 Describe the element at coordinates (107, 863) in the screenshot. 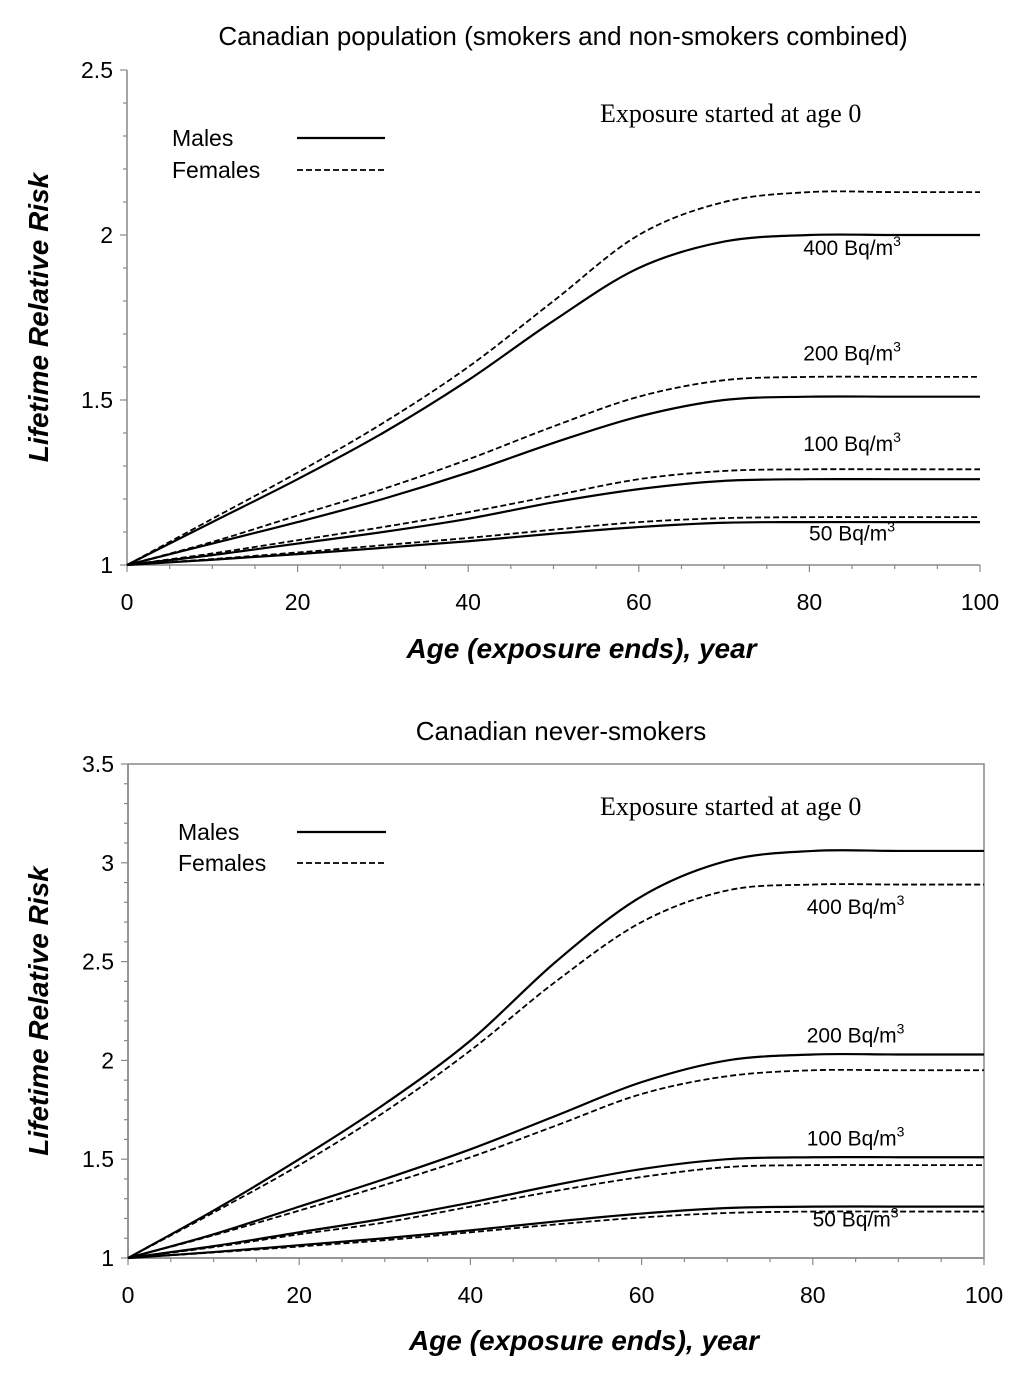

I see `y-tick-label: 3` at that location.